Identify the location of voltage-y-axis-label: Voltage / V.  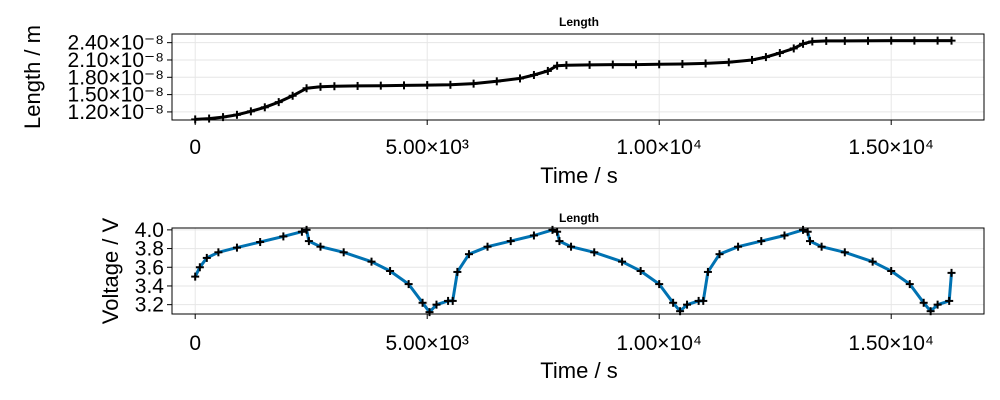
(110, 270).